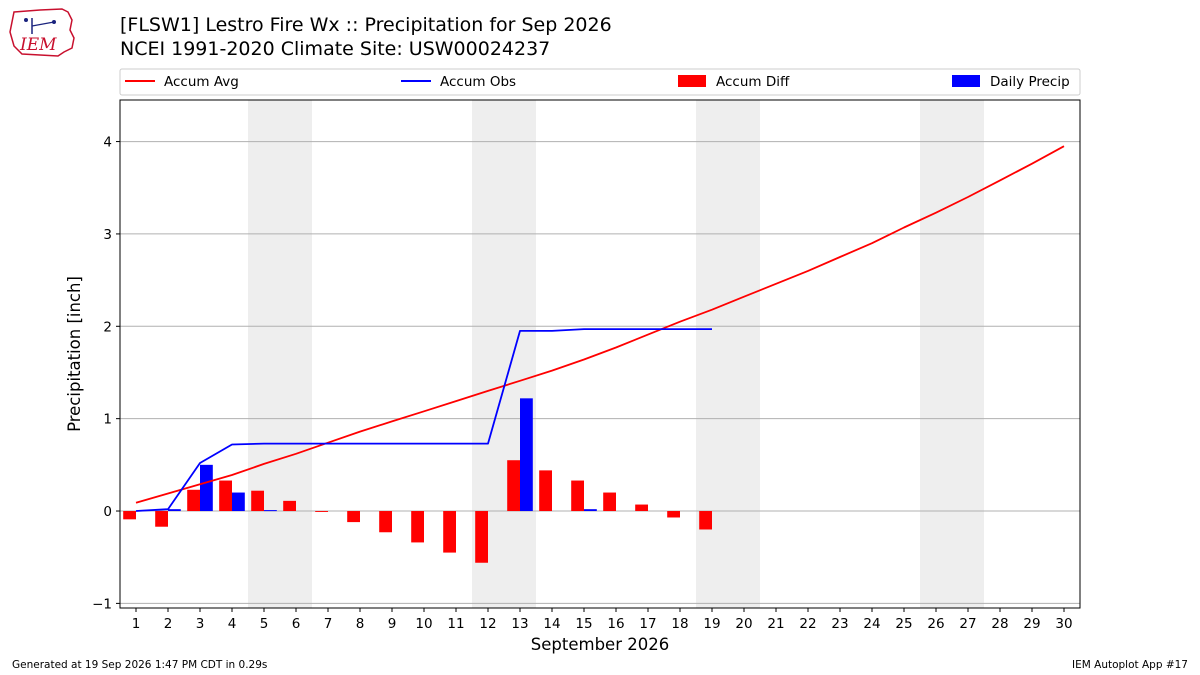 The width and height of the screenshot is (1200, 675). I want to click on x-tick-label-22: 22, so click(807, 624).